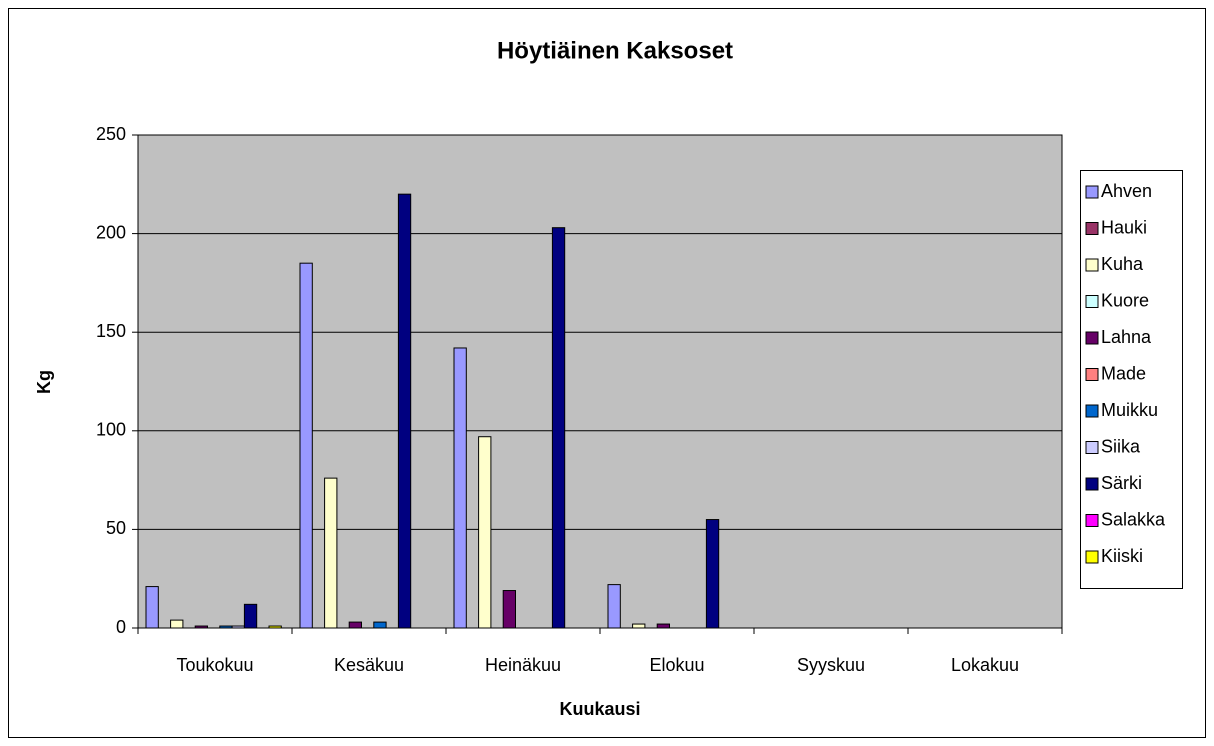 This screenshot has height=746, width=1214. I want to click on legend-label: Kuore, so click(1125, 300).